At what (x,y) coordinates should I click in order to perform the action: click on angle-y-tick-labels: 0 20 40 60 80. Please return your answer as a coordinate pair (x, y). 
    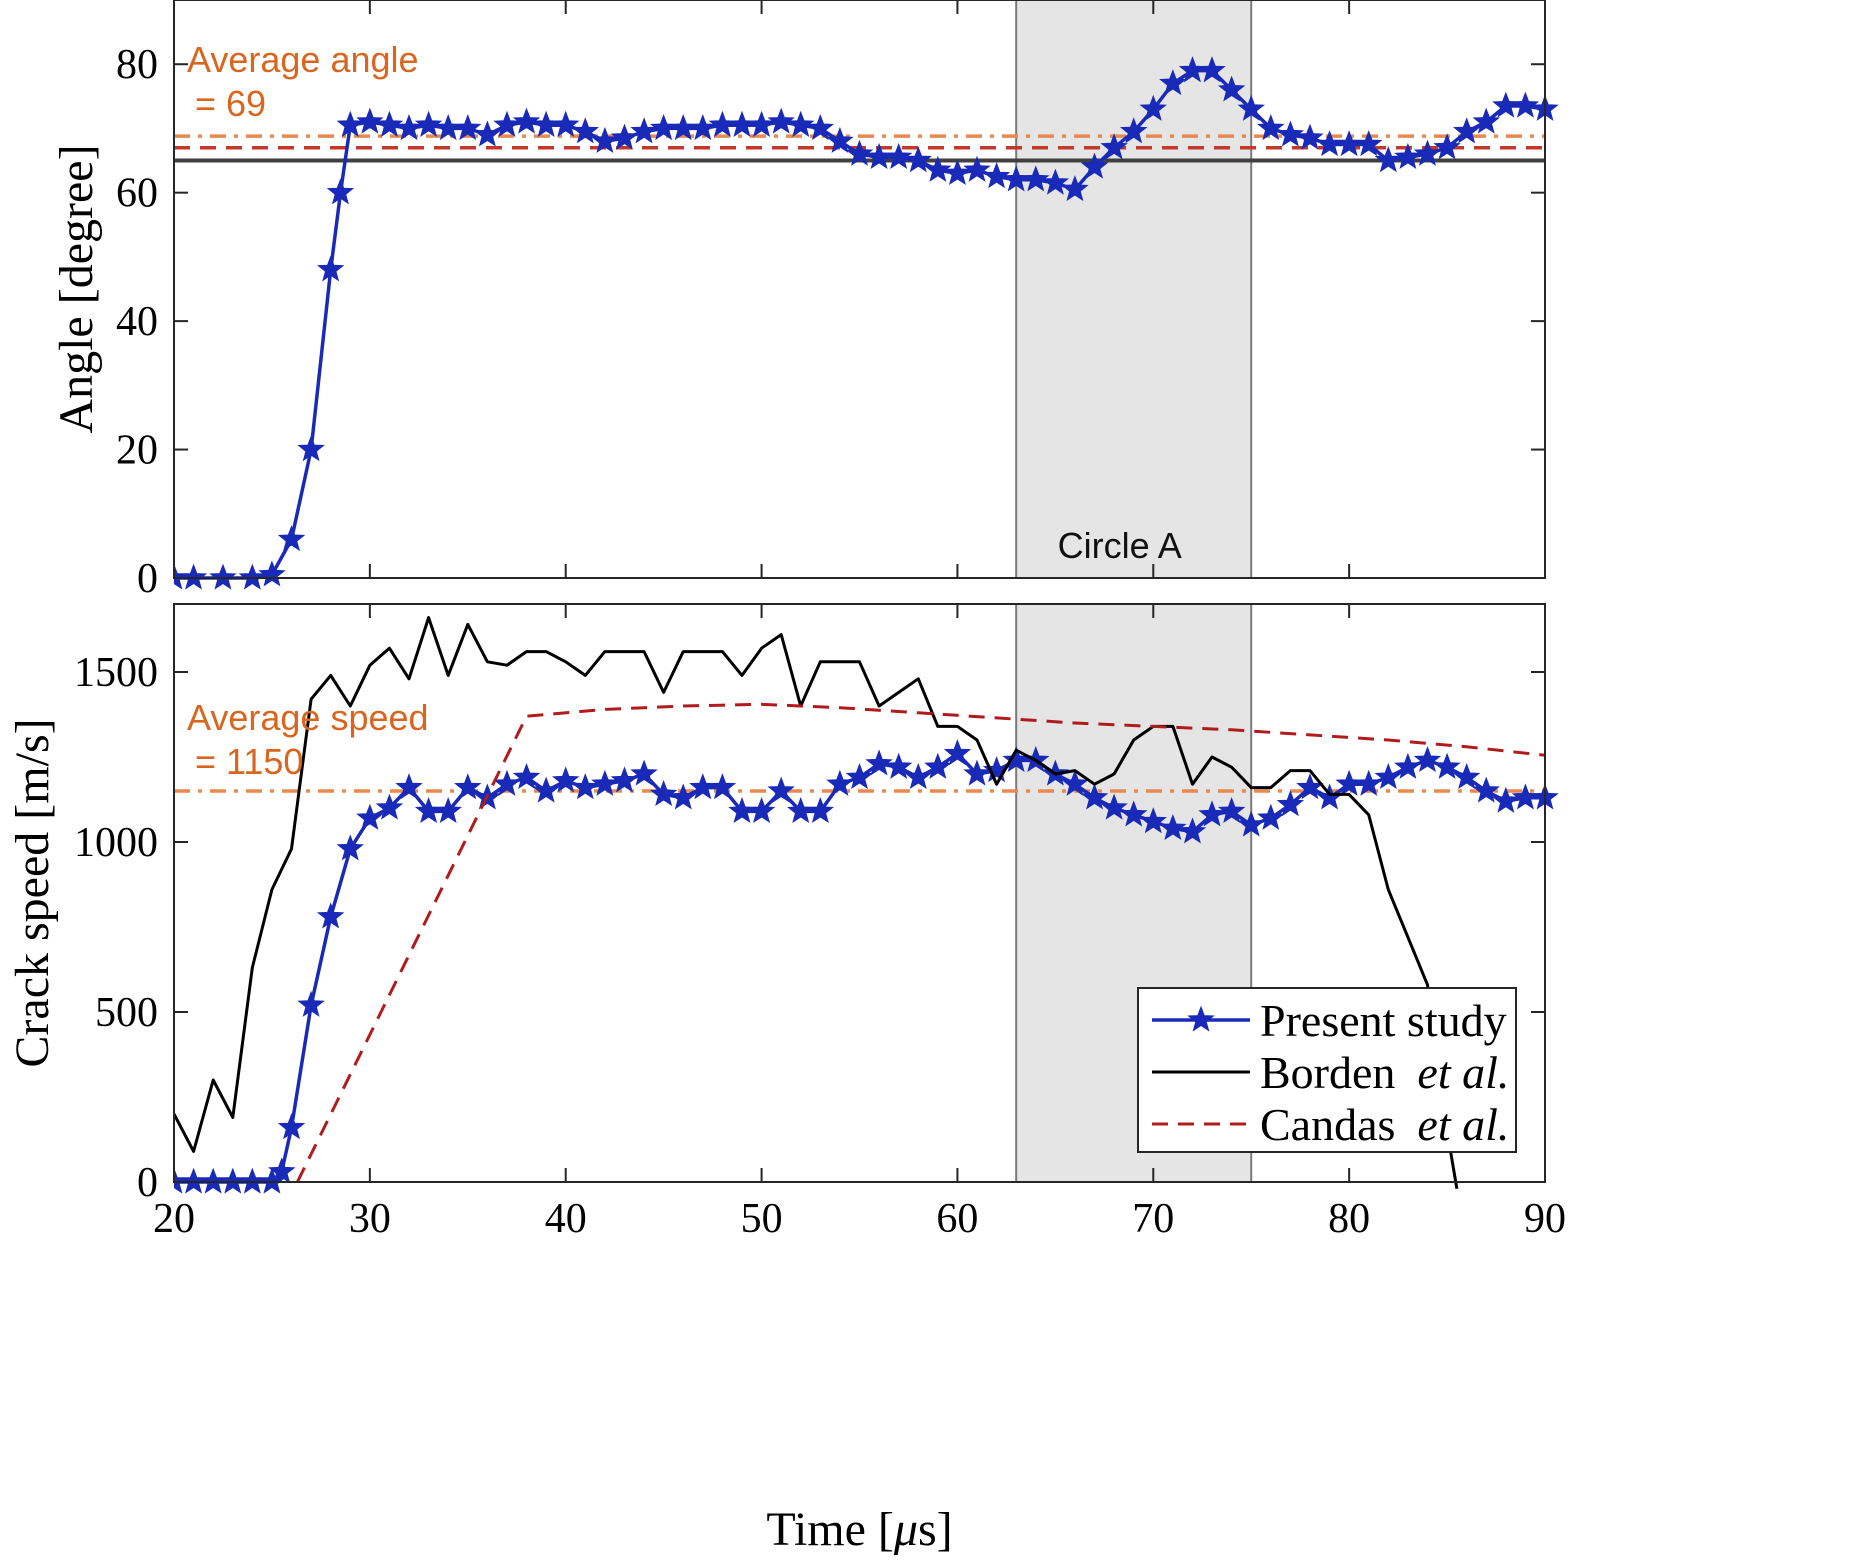
    Looking at the image, I should click on (137, 322).